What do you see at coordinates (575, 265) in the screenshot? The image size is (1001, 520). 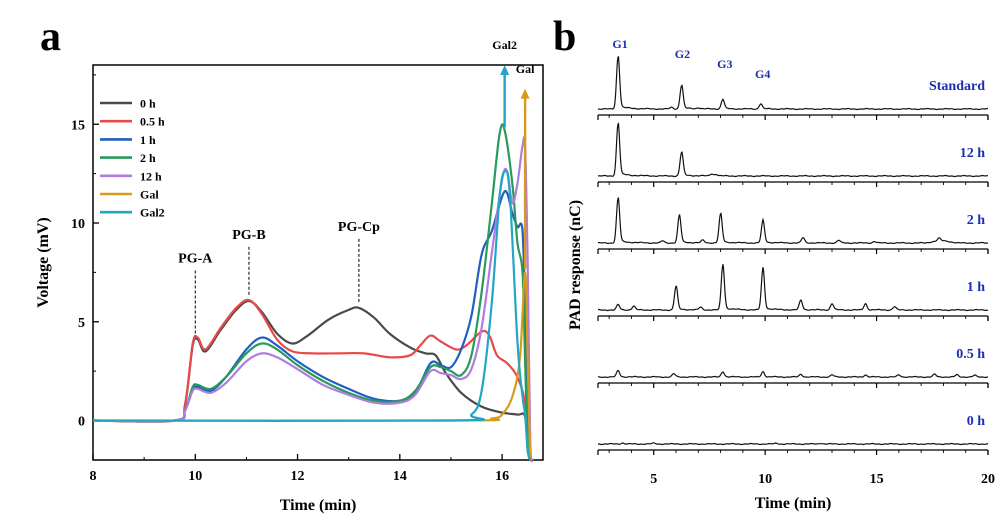 I see `y-axis-label: PAD response (nC)` at bounding box center [575, 265].